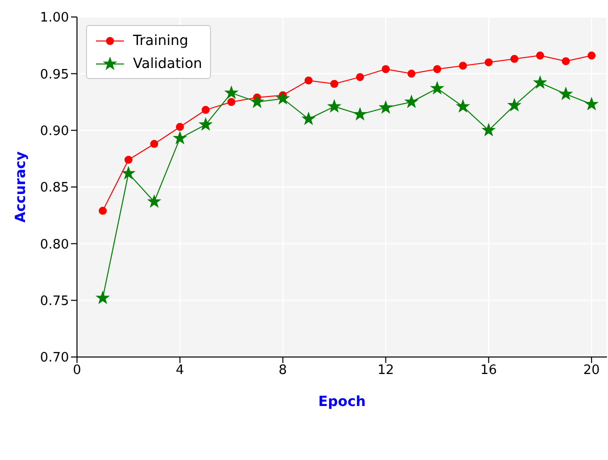 This screenshot has width=608, height=460. I want to click on y-tick-label: 0.95, so click(54, 74).